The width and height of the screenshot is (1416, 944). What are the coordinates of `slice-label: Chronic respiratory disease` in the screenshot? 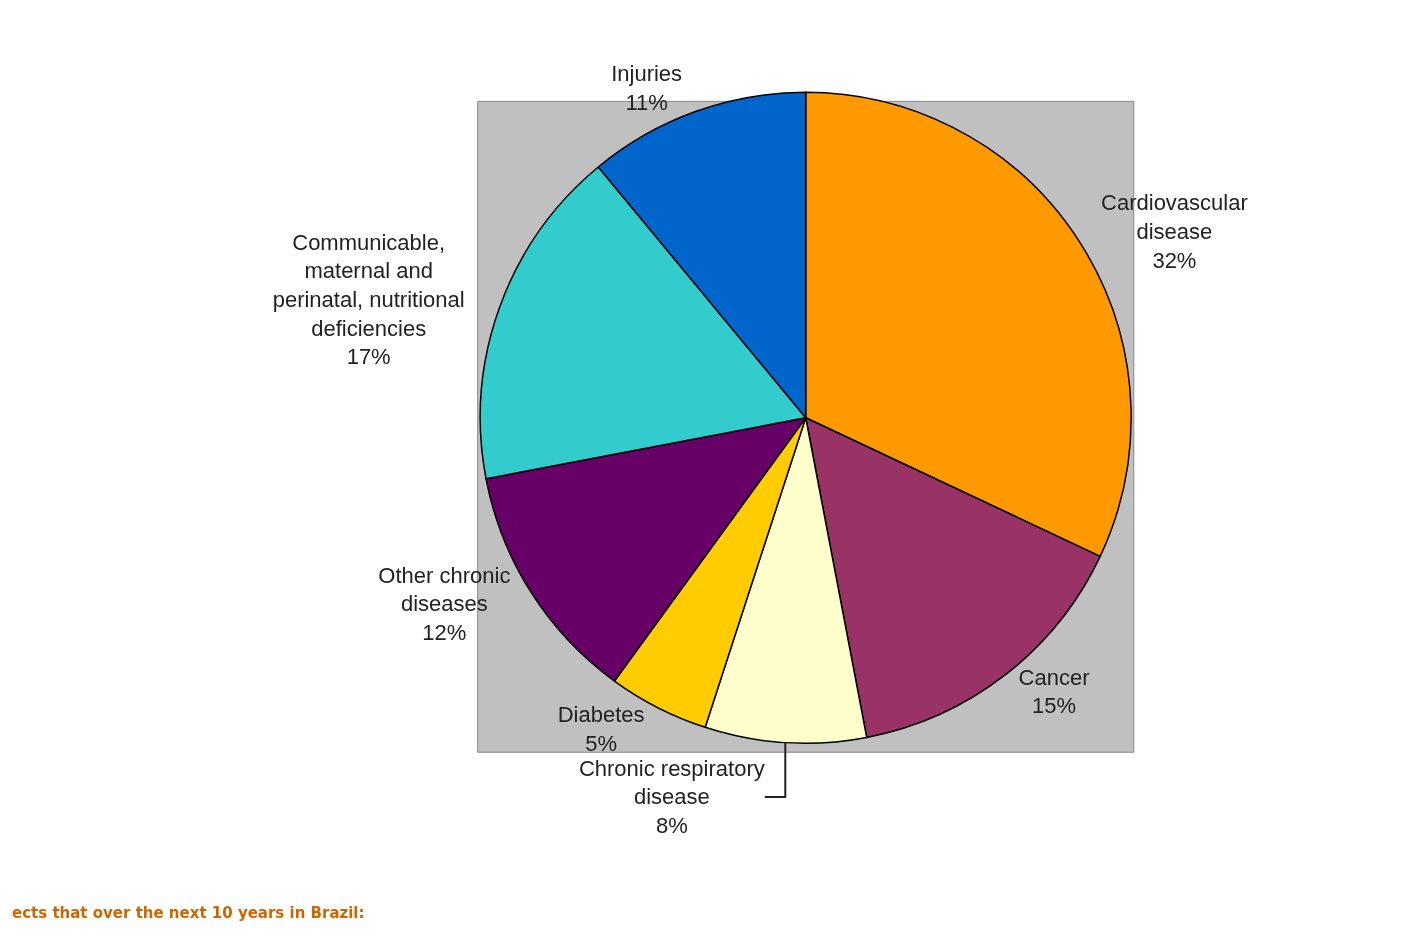 It's located at (671, 782).